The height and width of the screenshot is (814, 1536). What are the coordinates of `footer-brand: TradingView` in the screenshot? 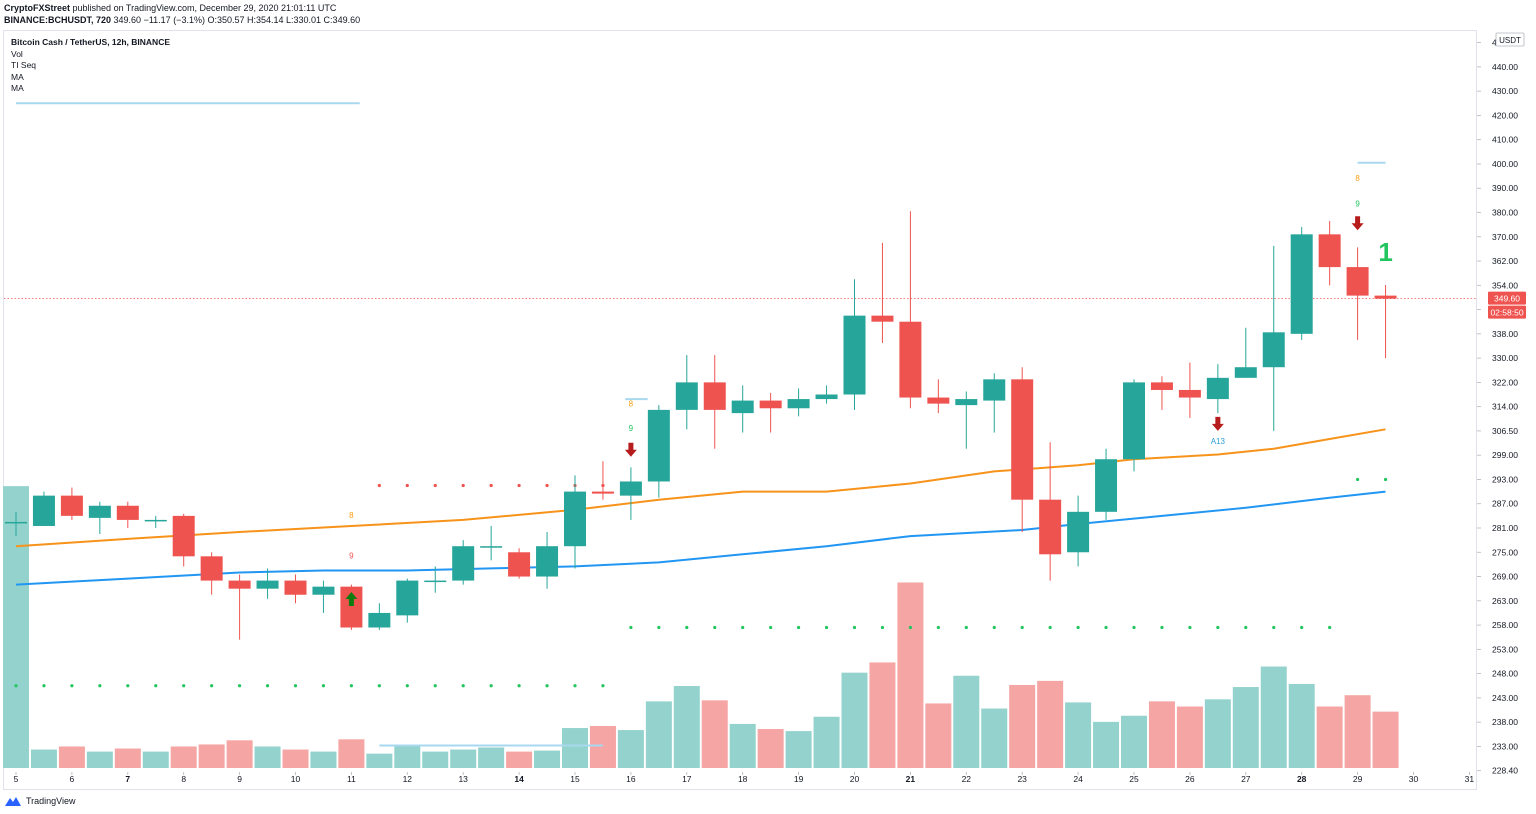 It's located at (40, 801).